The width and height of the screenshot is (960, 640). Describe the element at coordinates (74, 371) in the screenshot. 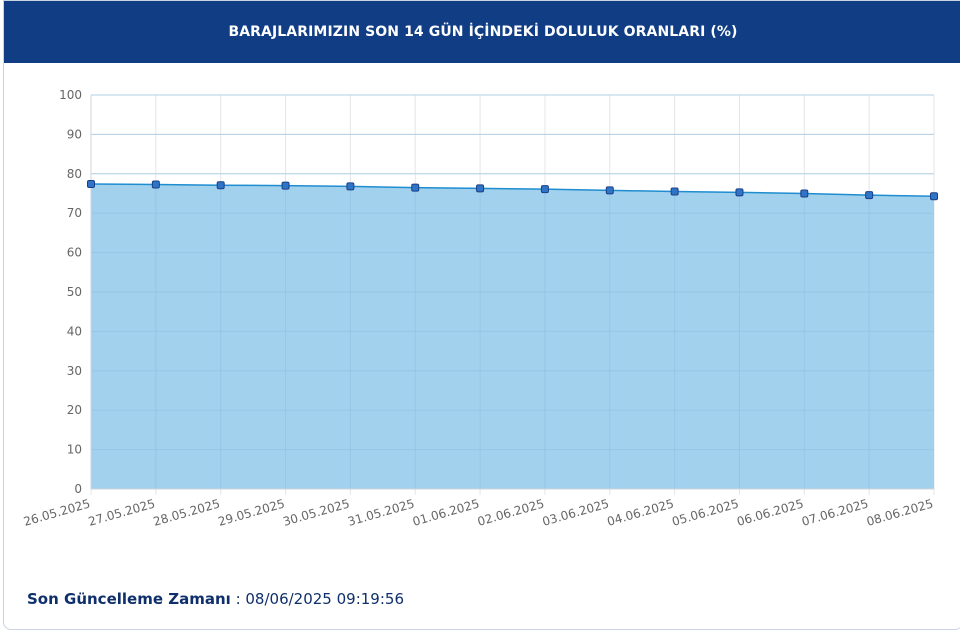

I see `y-tick-label: 30` at that location.